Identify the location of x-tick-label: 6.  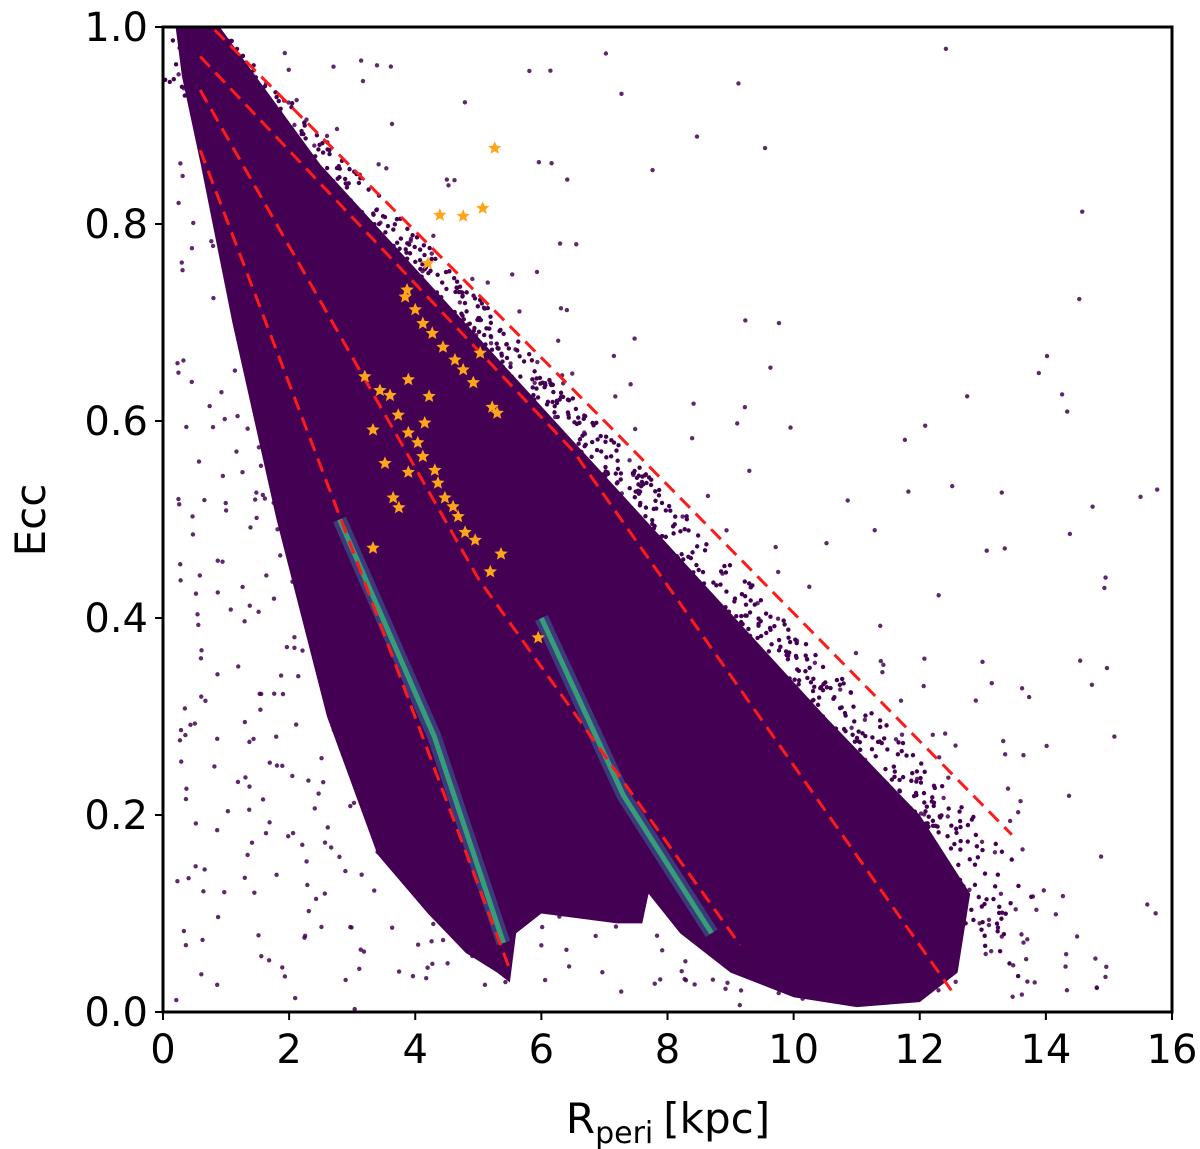
(541, 1050).